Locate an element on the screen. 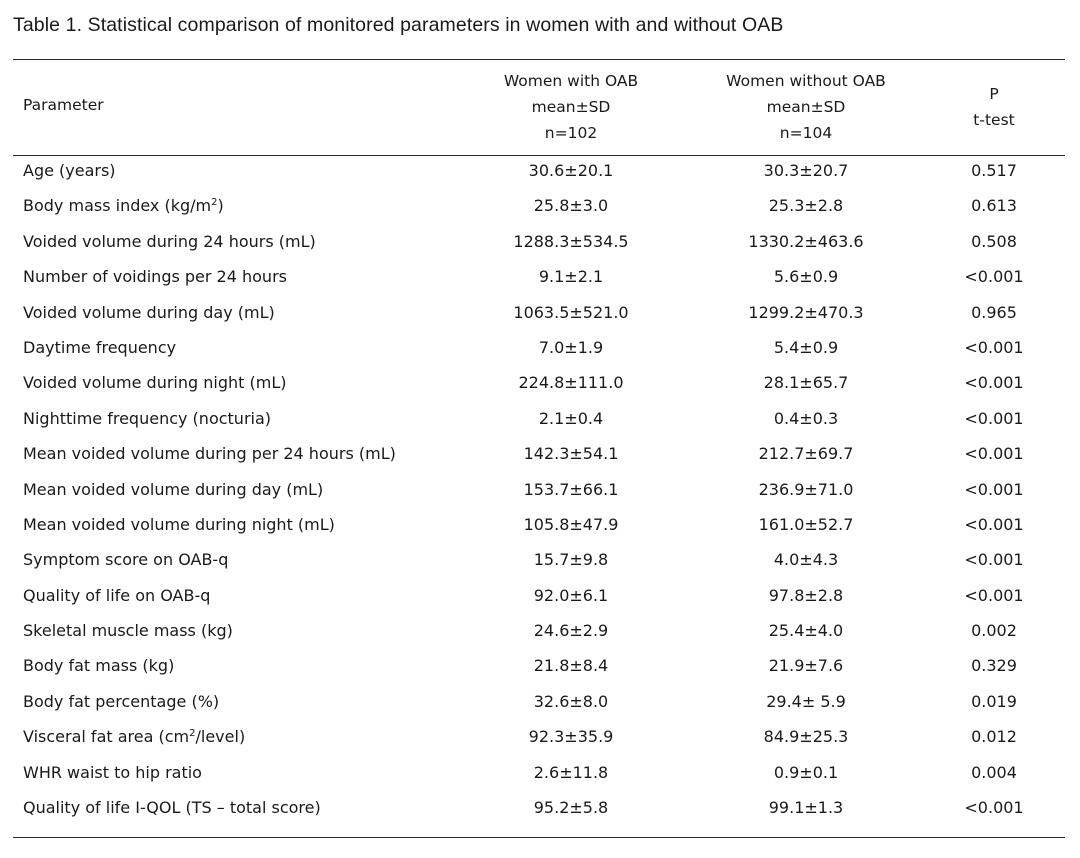  without-oab-value: 25.3±2.8 is located at coordinates (806, 206).